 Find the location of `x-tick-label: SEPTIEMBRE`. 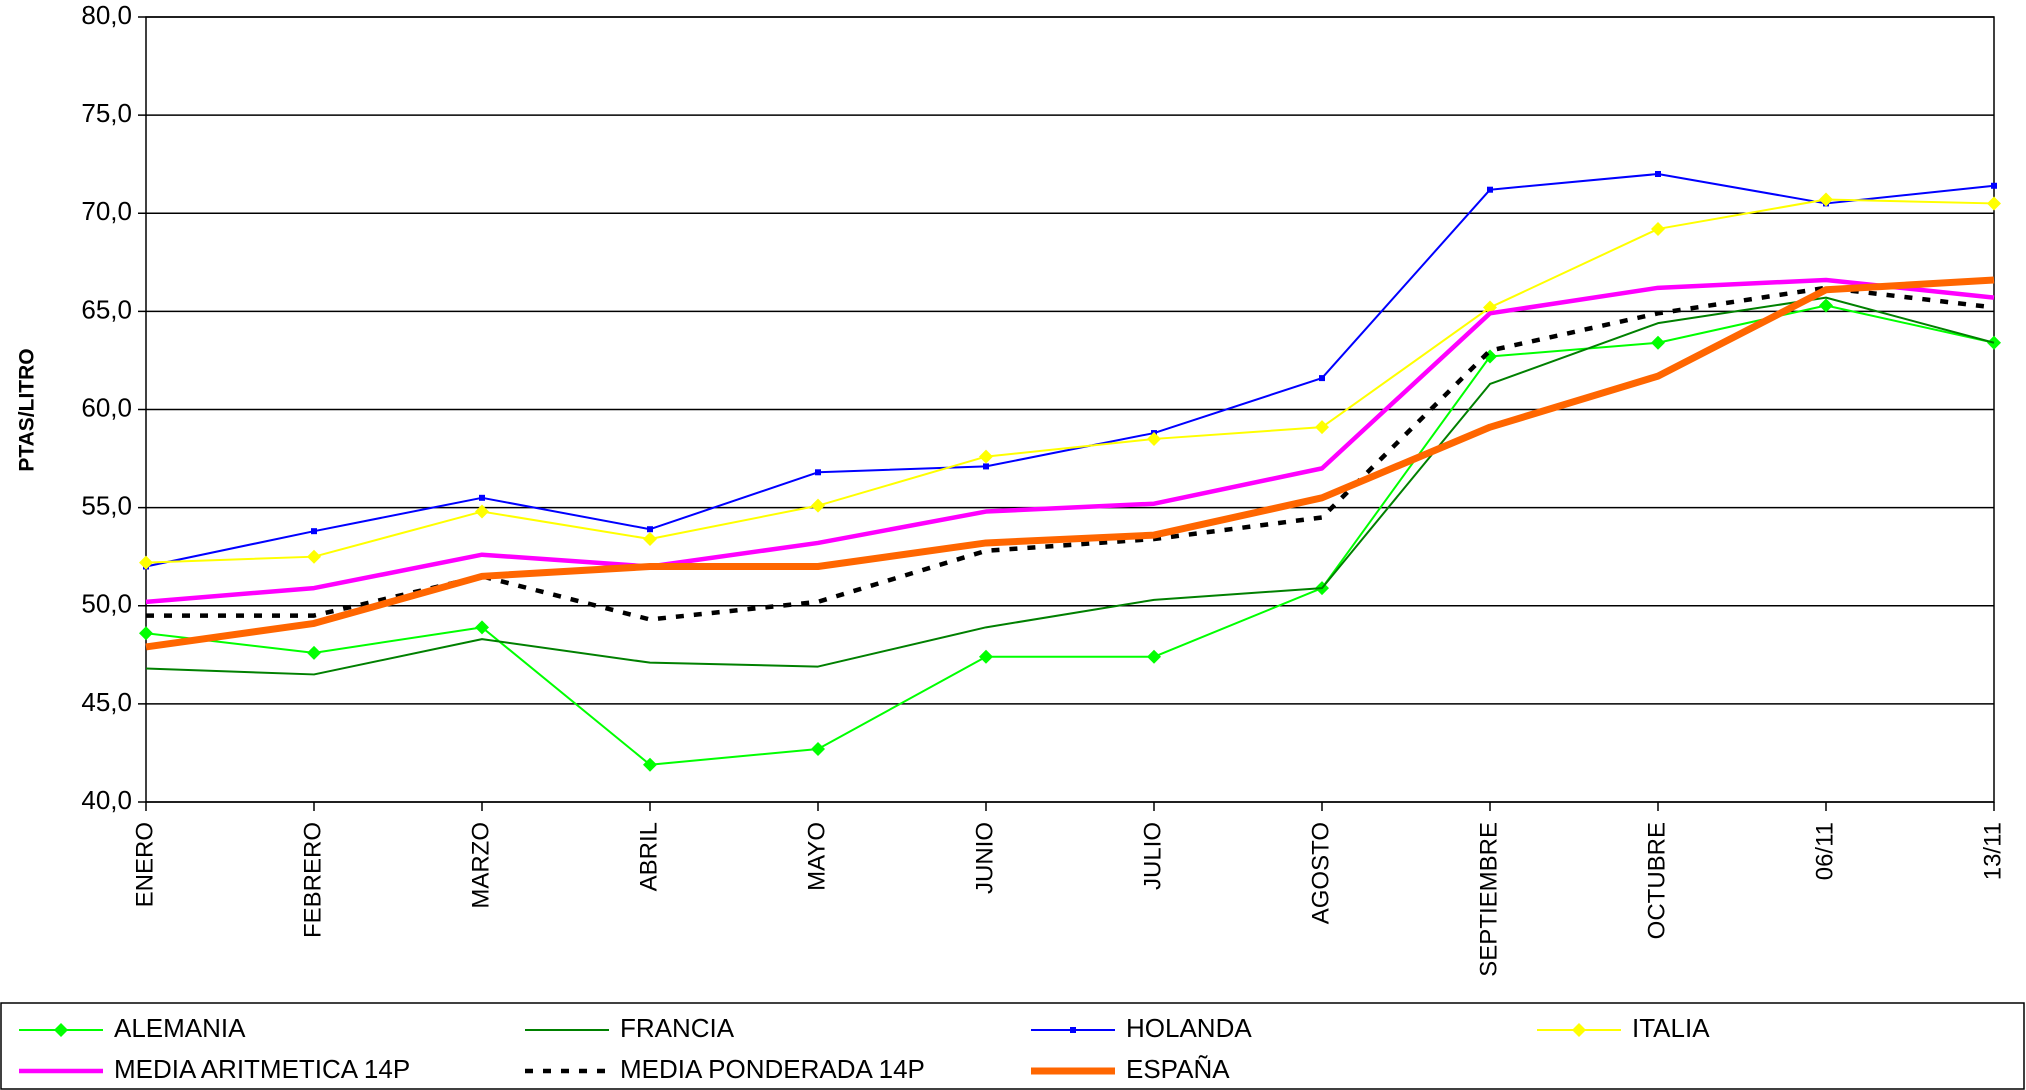

x-tick-label: SEPTIEMBRE is located at coordinates (1488, 899).